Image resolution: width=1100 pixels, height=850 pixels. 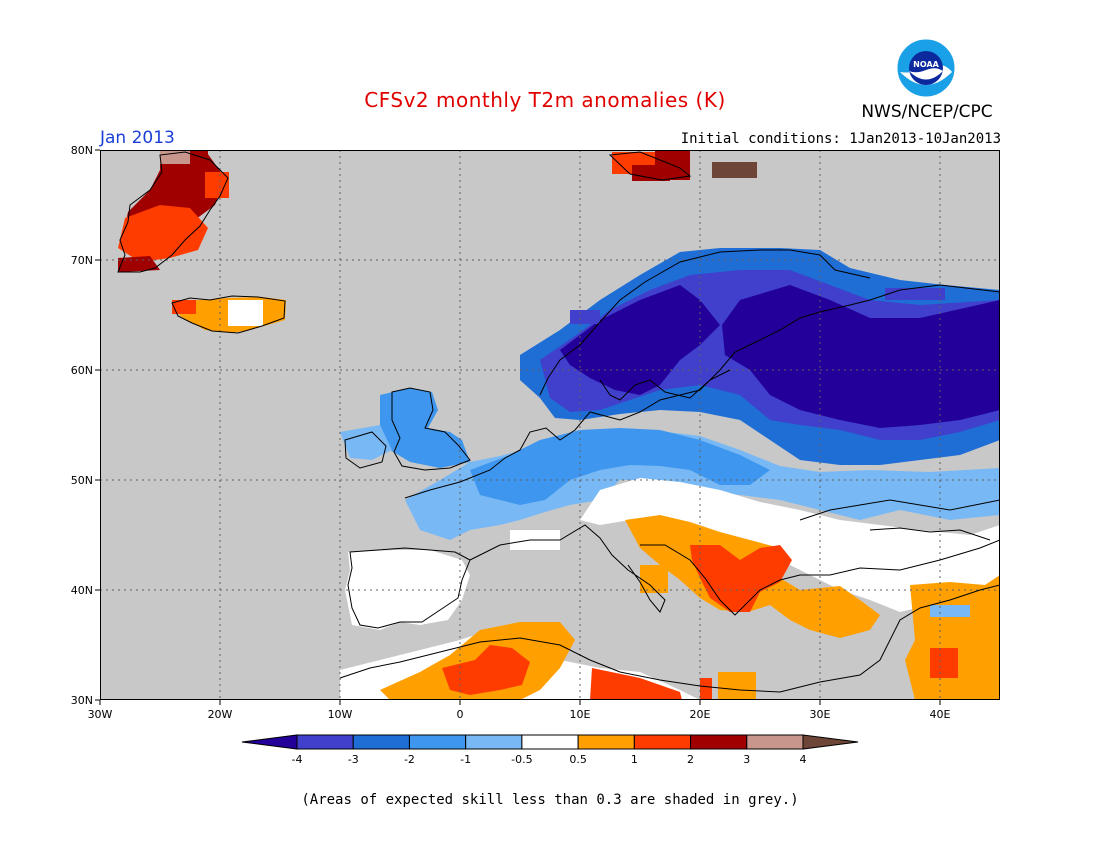 What do you see at coordinates (700, 714) in the screenshot?
I see `lon-tick-label: 20E` at bounding box center [700, 714].